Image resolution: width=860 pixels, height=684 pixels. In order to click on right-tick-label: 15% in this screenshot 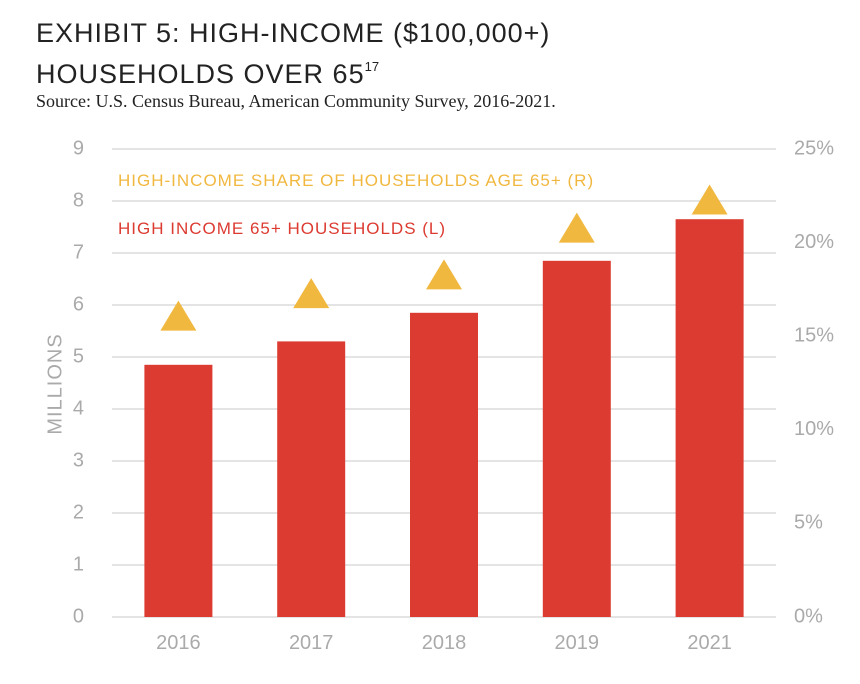, I will do `click(814, 335)`.